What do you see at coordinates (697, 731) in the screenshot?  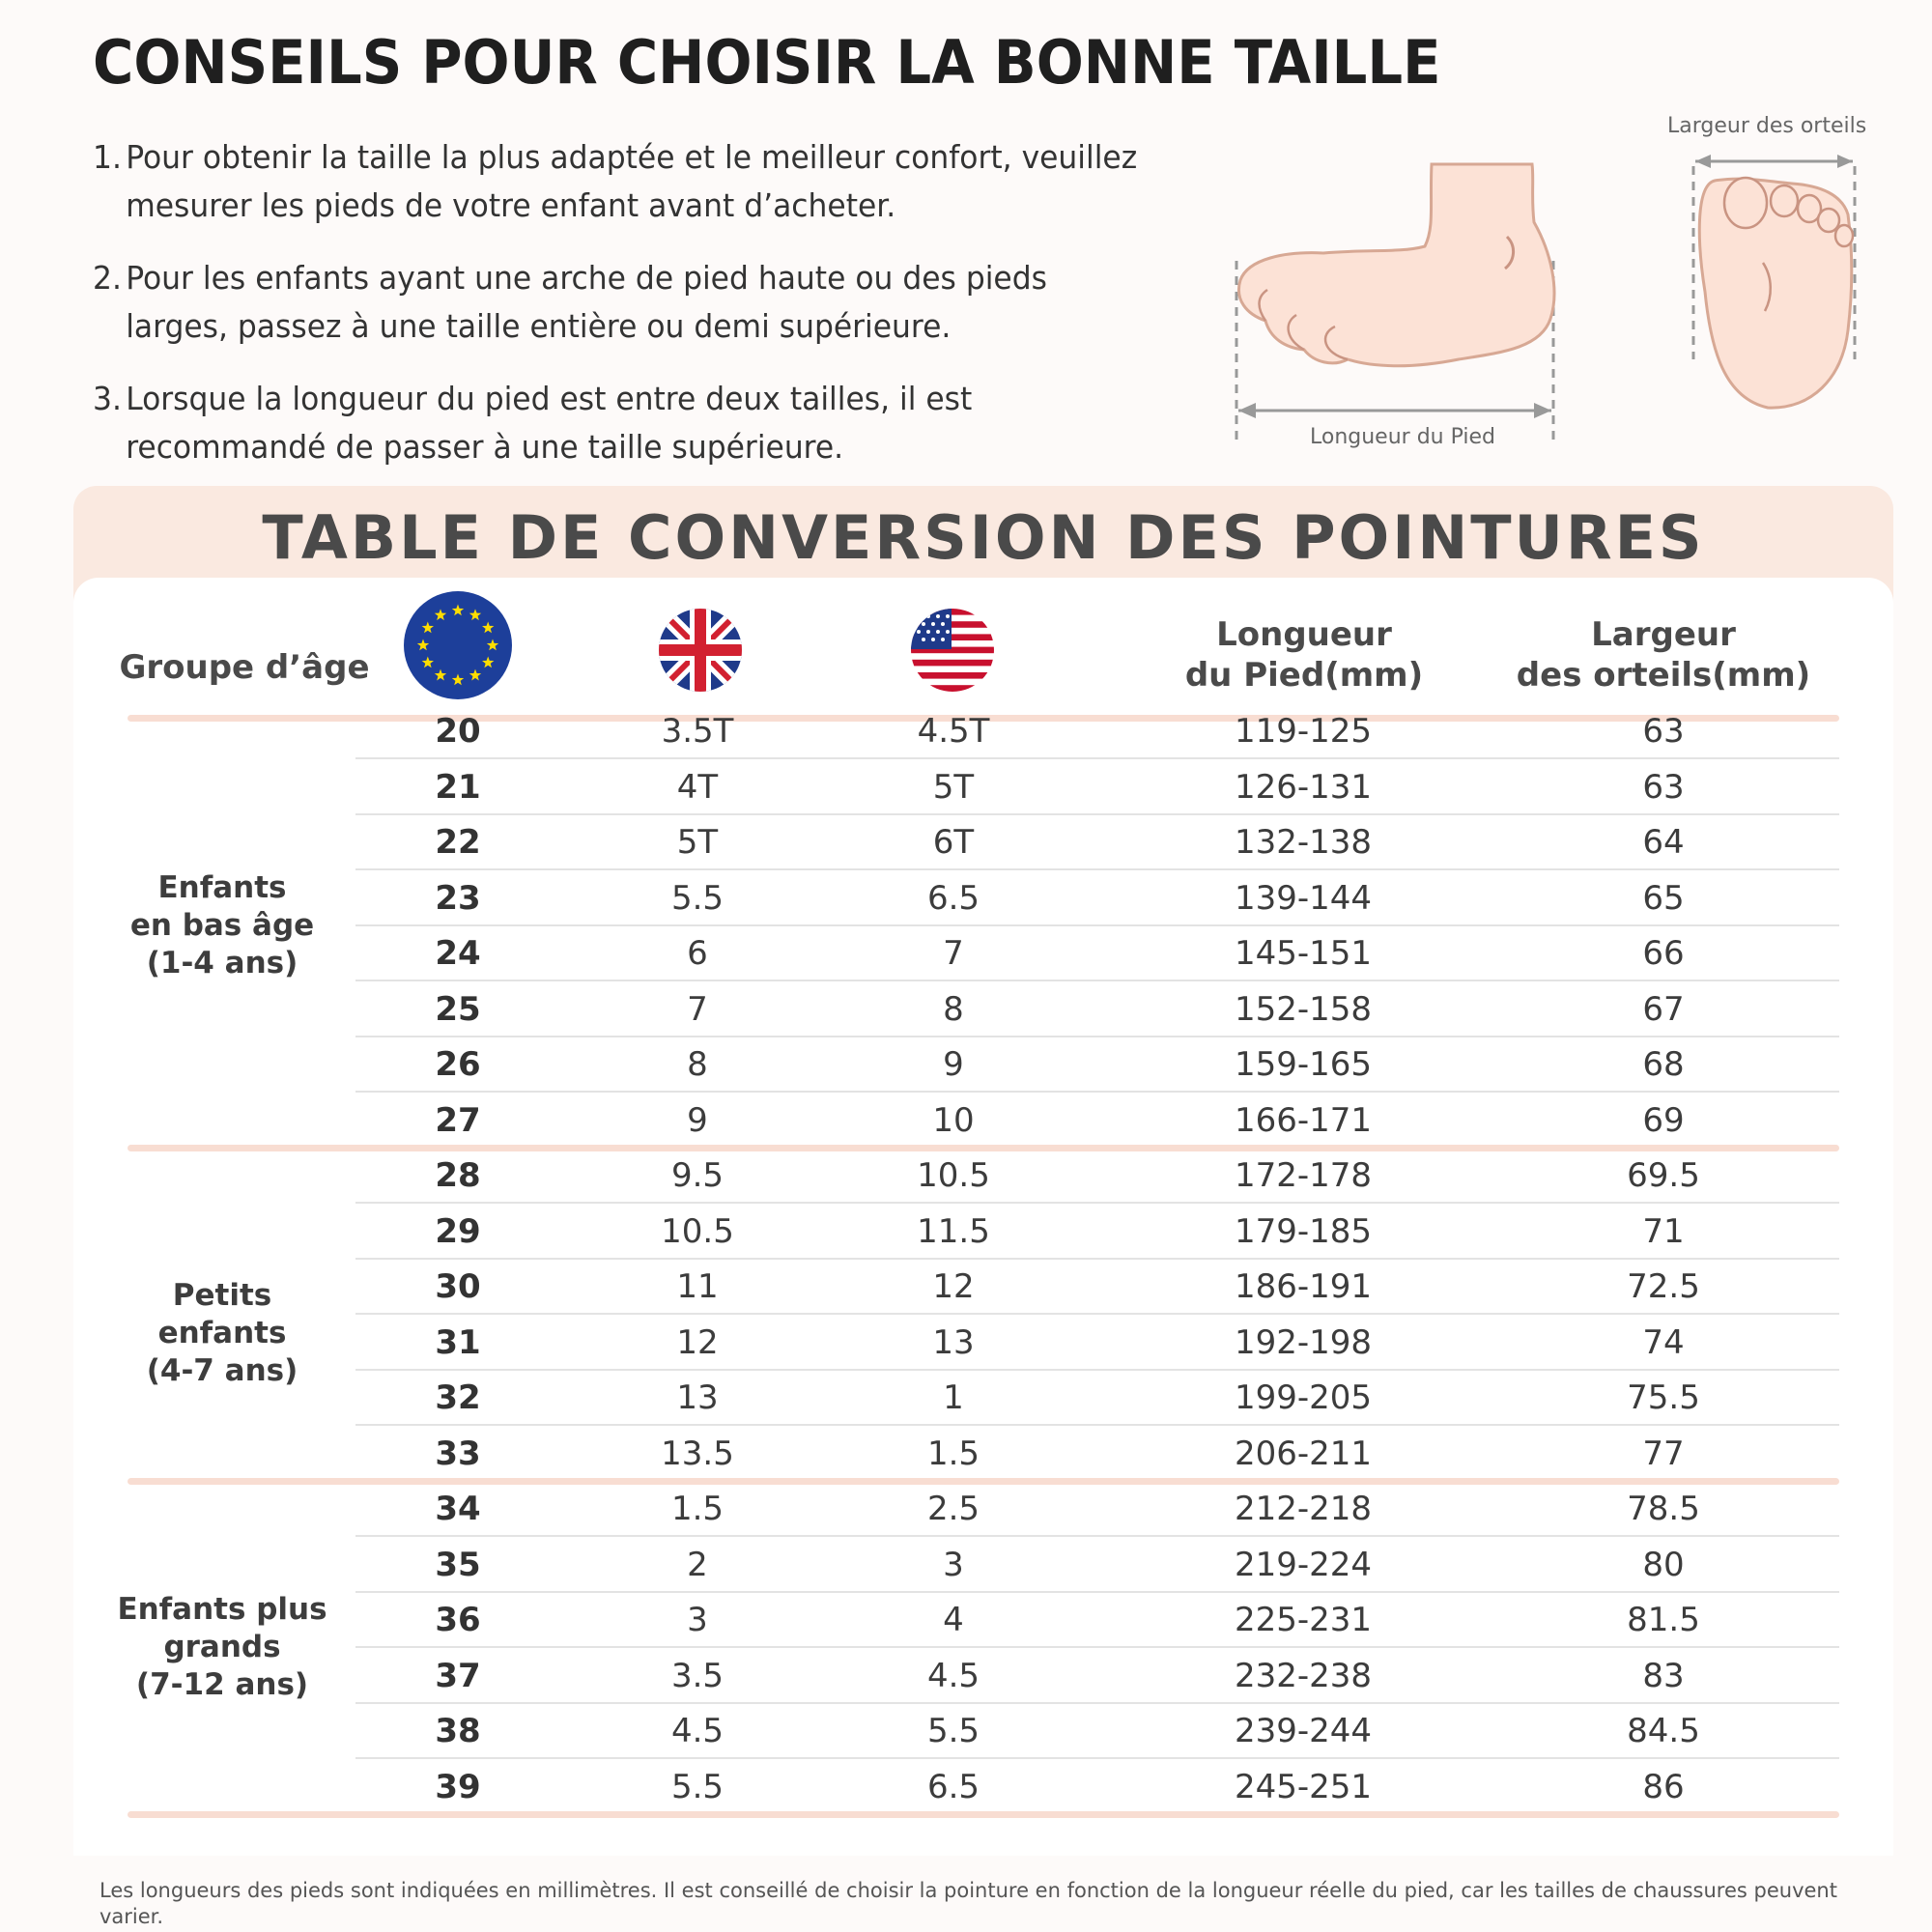 I see `cell-uk: 3.5T` at bounding box center [697, 731].